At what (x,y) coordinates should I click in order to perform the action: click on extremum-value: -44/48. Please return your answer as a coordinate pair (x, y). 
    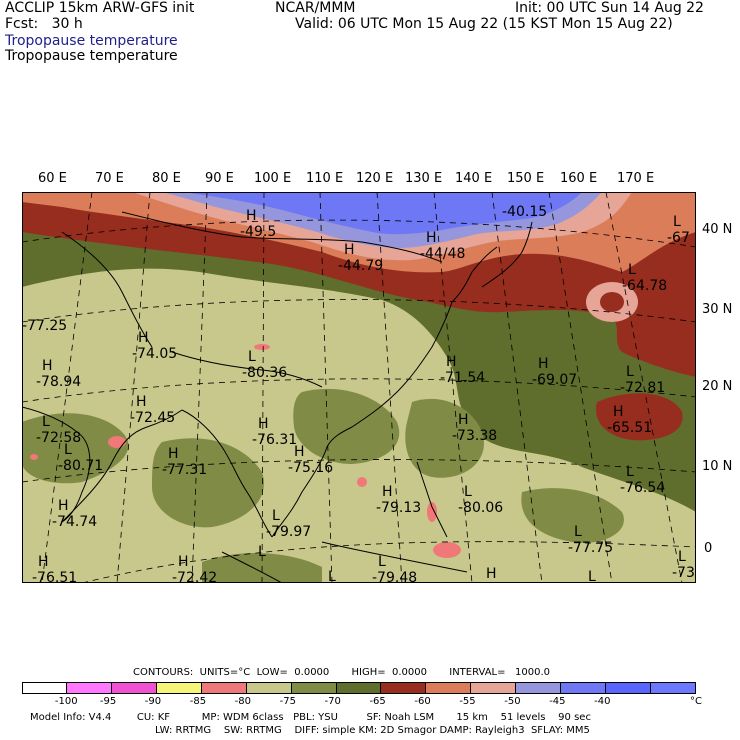
    Looking at the image, I should click on (442, 254).